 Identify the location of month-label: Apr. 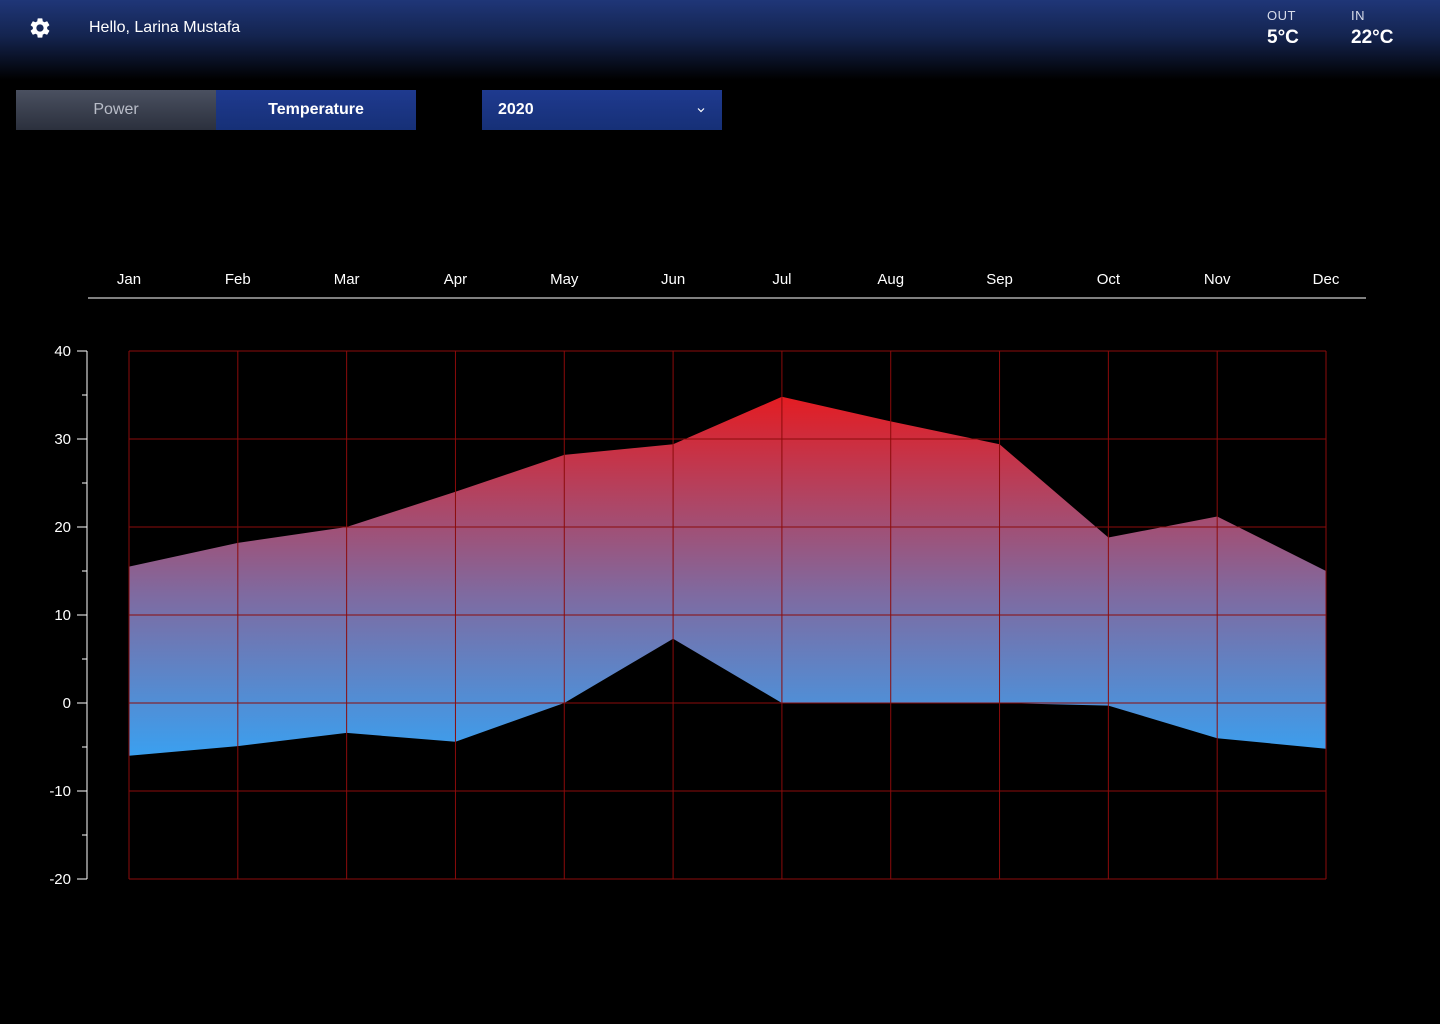
(455, 279).